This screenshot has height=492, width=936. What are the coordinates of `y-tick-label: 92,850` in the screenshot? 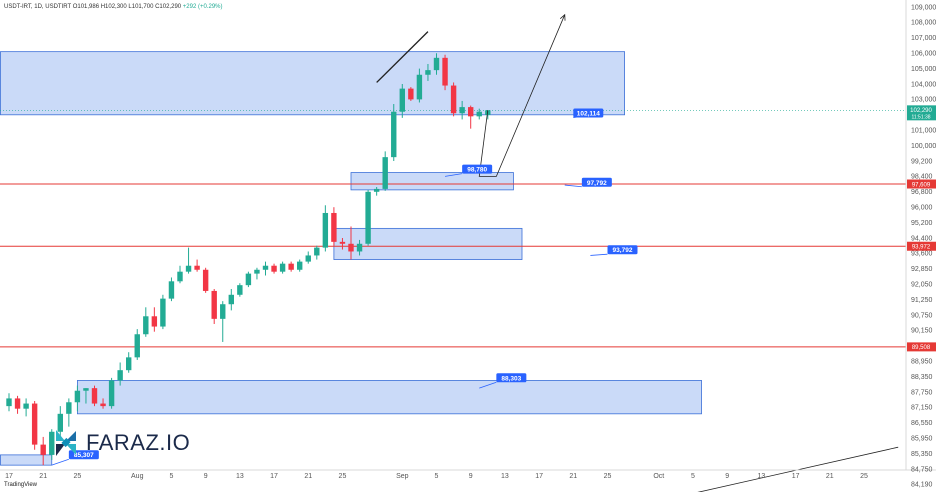 It's located at (922, 269).